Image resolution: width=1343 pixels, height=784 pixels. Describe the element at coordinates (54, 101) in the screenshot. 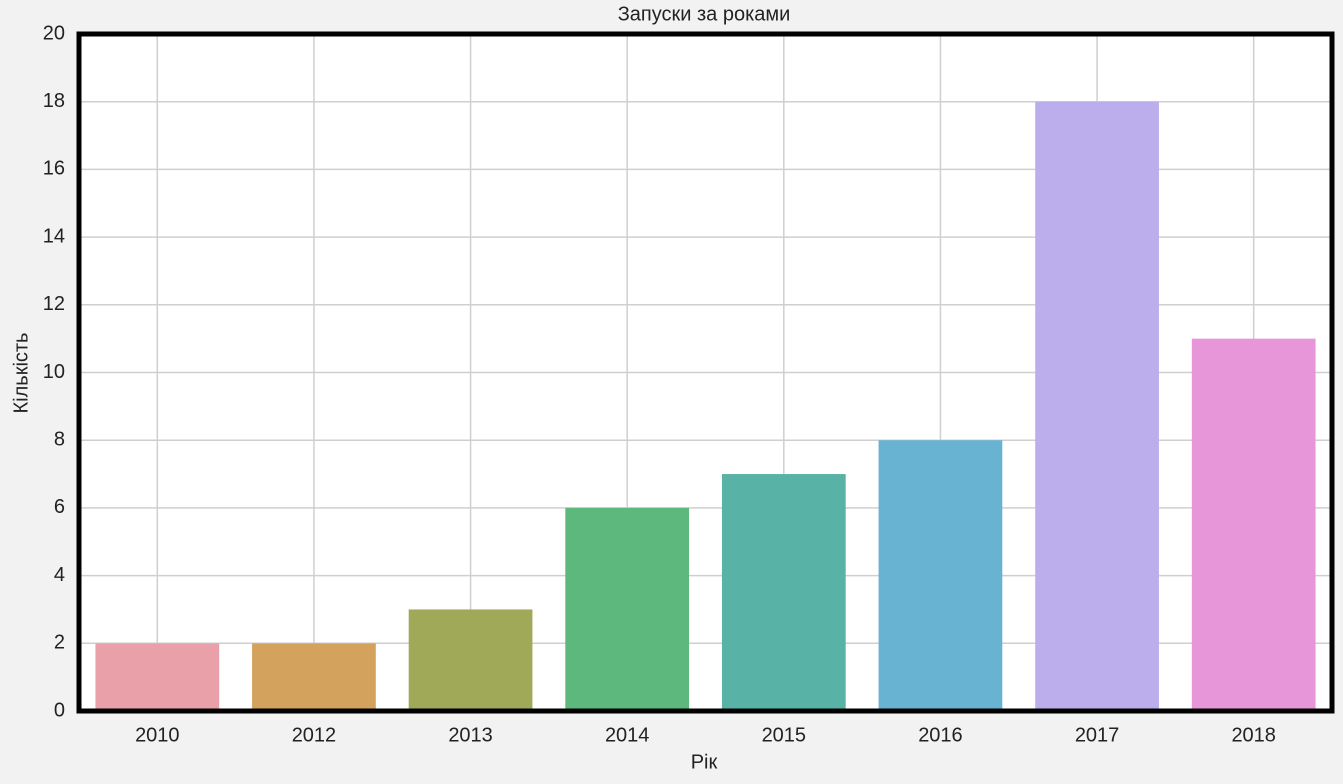

I see `y-tick-label: 18` at that location.